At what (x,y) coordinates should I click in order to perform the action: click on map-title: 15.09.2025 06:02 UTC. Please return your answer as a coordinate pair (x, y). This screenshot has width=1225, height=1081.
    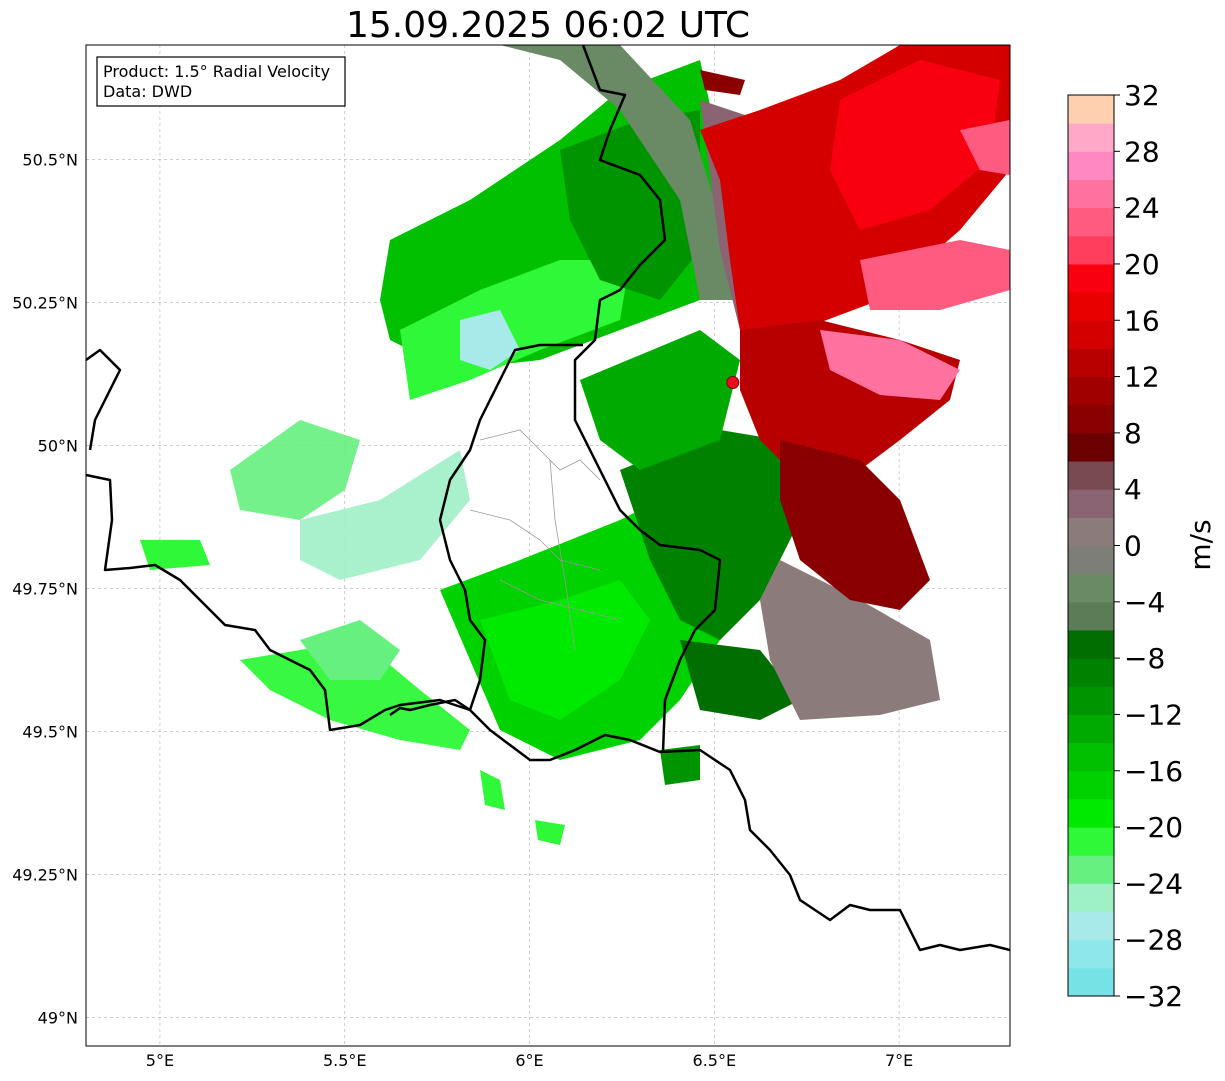
    Looking at the image, I should click on (548, 25).